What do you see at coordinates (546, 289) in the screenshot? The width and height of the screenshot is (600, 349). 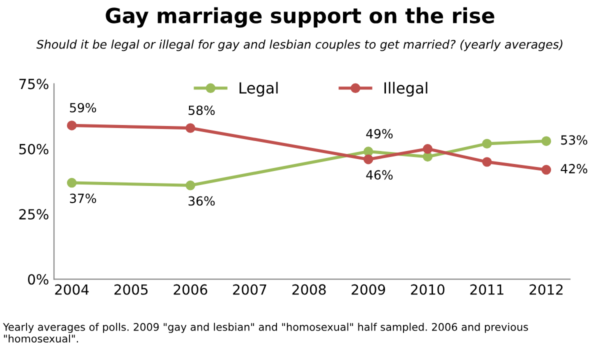 I see `x-tick-label: 2012` at bounding box center [546, 289].